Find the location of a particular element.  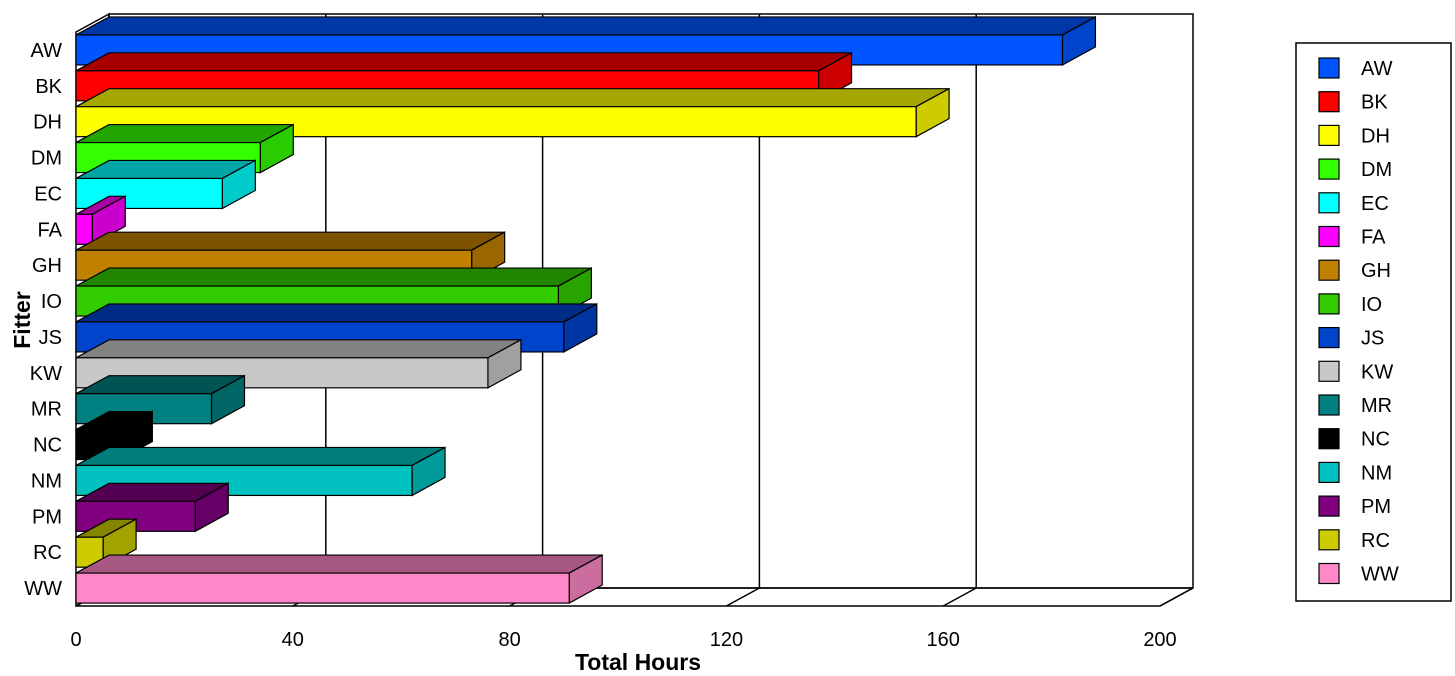

bar-fa is located at coordinates (100, 220).